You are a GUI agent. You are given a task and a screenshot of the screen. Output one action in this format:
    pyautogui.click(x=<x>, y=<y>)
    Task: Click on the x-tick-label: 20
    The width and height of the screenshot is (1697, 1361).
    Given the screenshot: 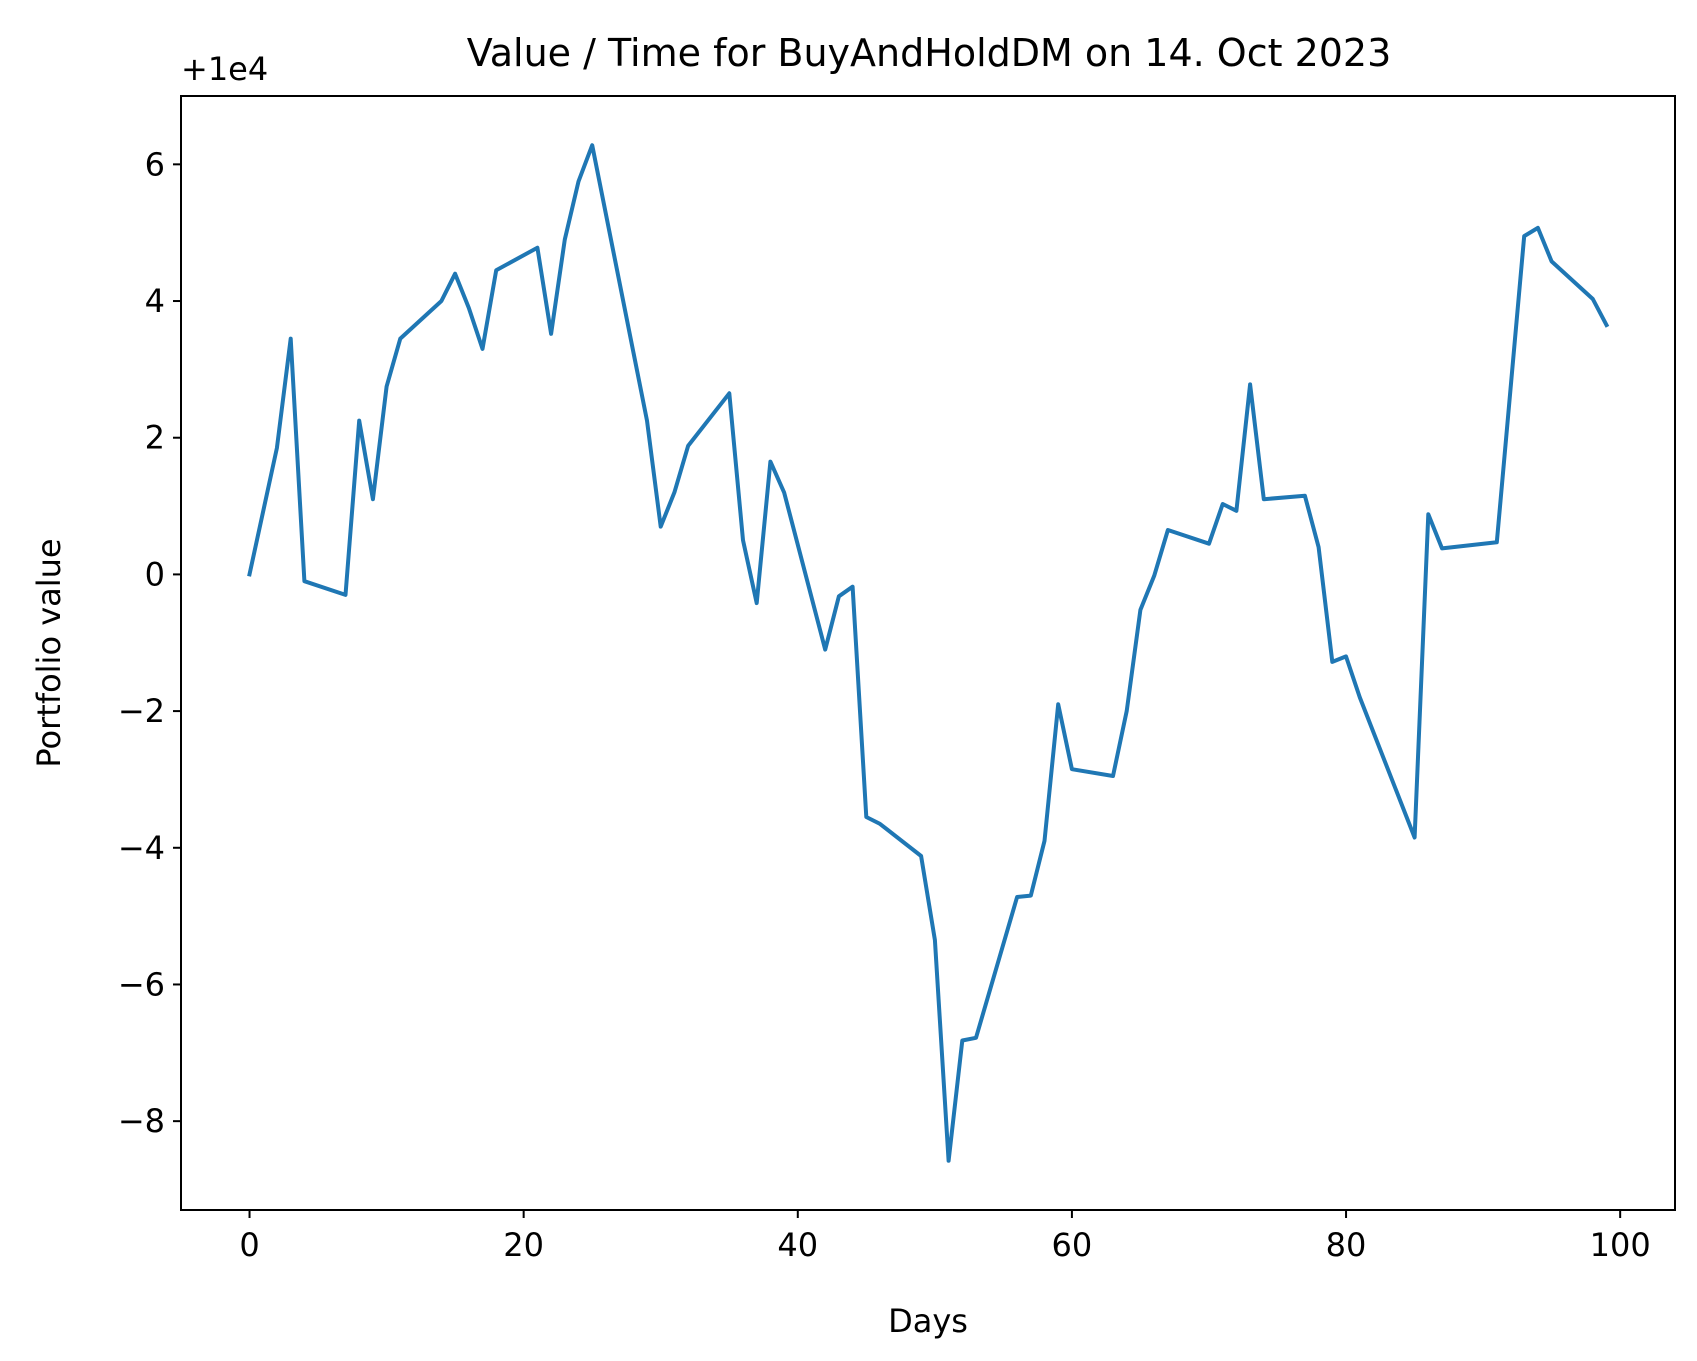 What is the action you would take?
    pyautogui.click(x=523, y=1245)
    